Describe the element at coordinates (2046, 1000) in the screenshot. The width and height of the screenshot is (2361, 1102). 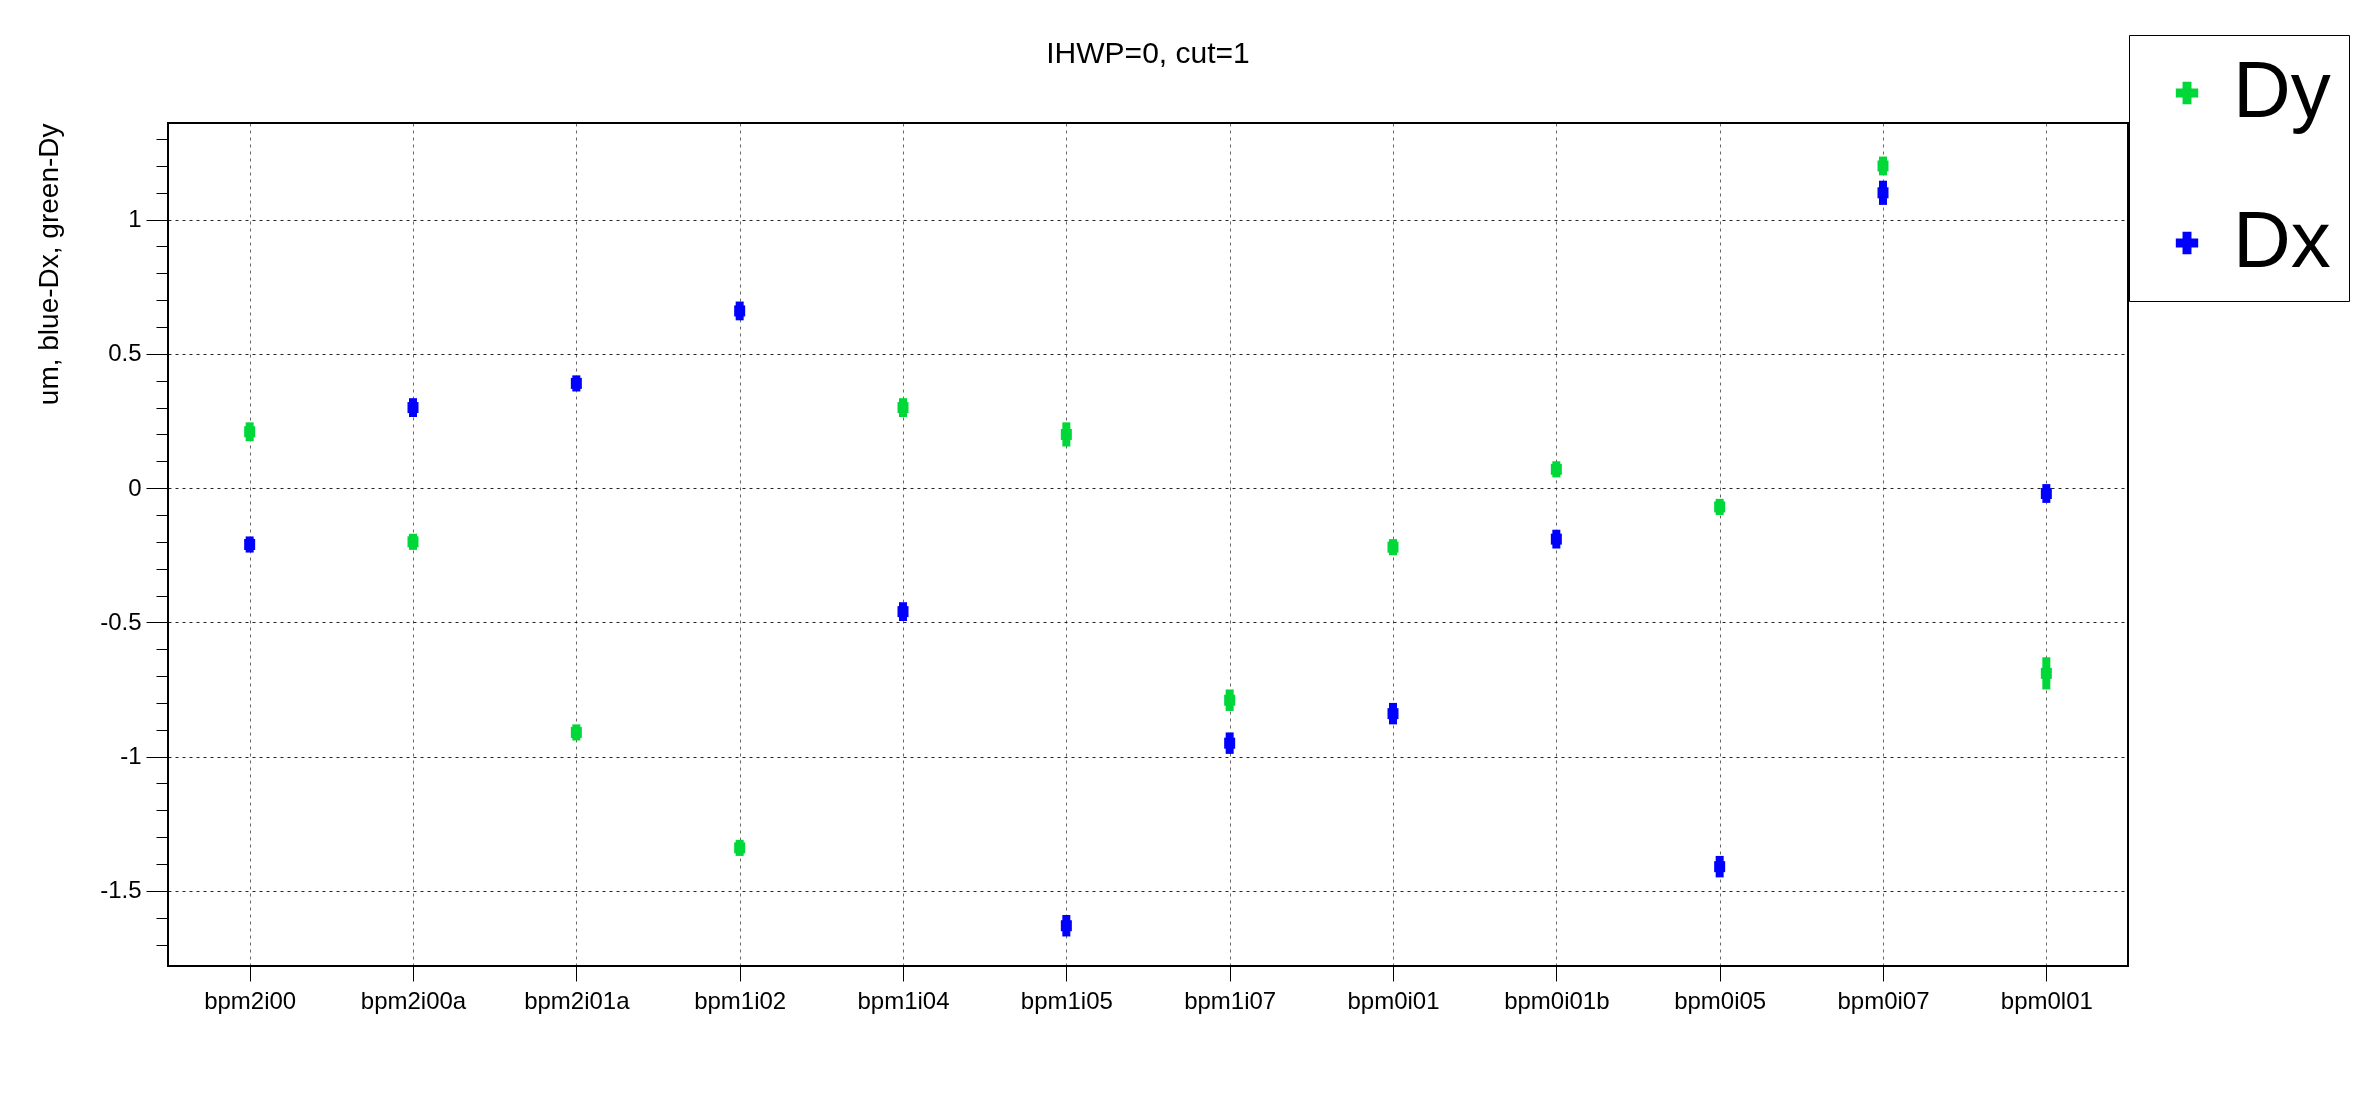
I see `x-tick-label: bpm0l01` at that location.